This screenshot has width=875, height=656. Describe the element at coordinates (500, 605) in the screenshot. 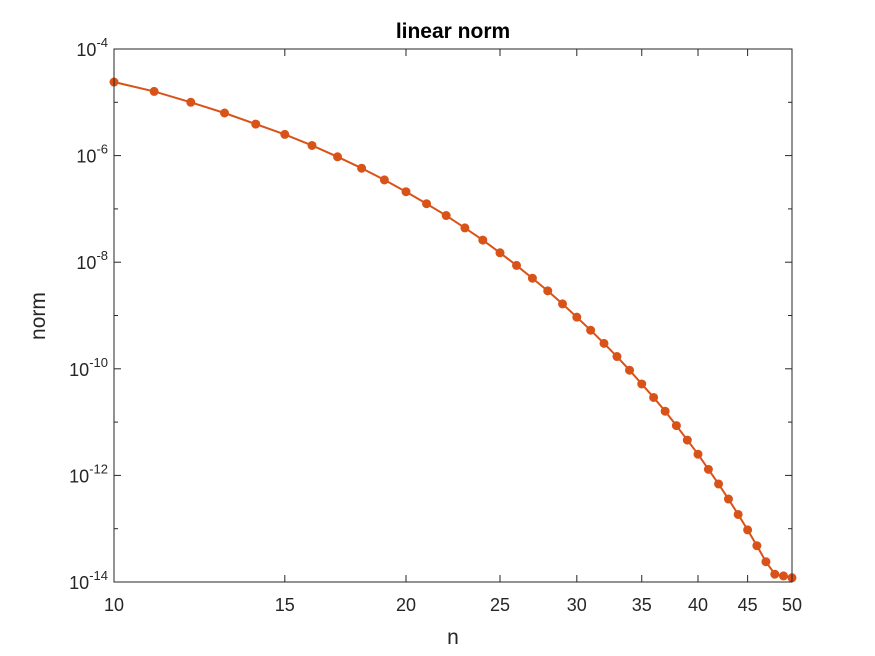

I see `x-tick-label: 25` at that location.